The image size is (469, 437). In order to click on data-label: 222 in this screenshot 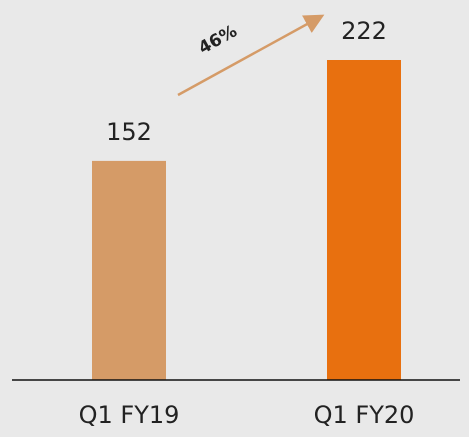, I will do `click(364, 31)`.